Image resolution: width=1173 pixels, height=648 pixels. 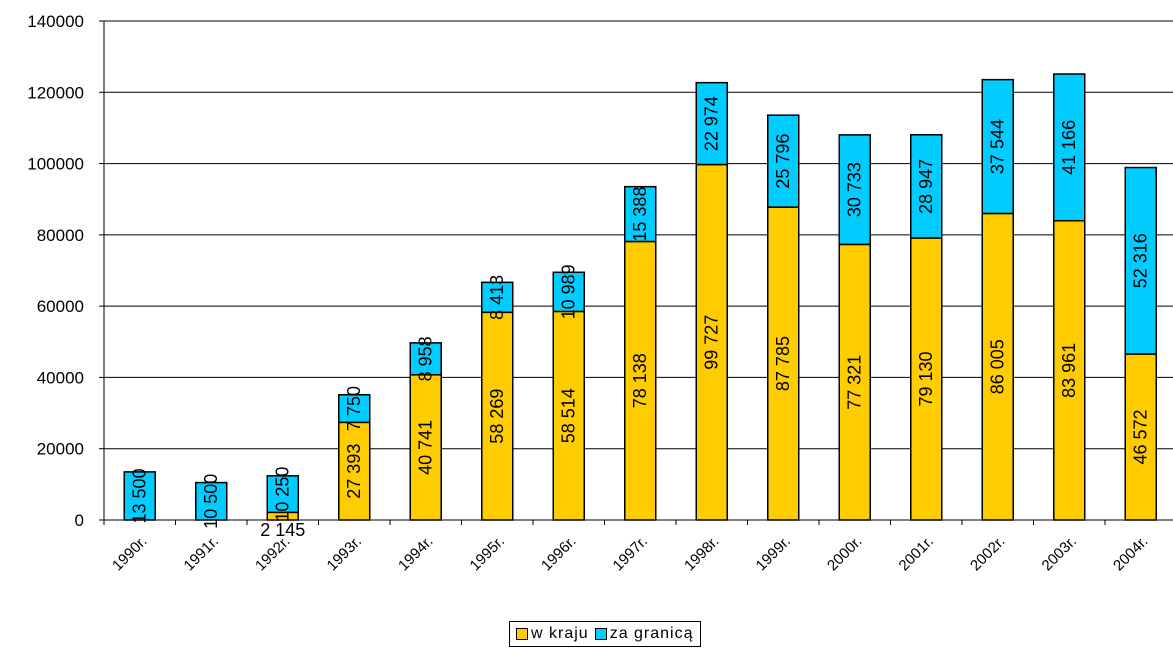 What do you see at coordinates (282, 530) in the screenshot?
I see `data-label-w-kraju: 2 145` at bounding box center [282, 530].